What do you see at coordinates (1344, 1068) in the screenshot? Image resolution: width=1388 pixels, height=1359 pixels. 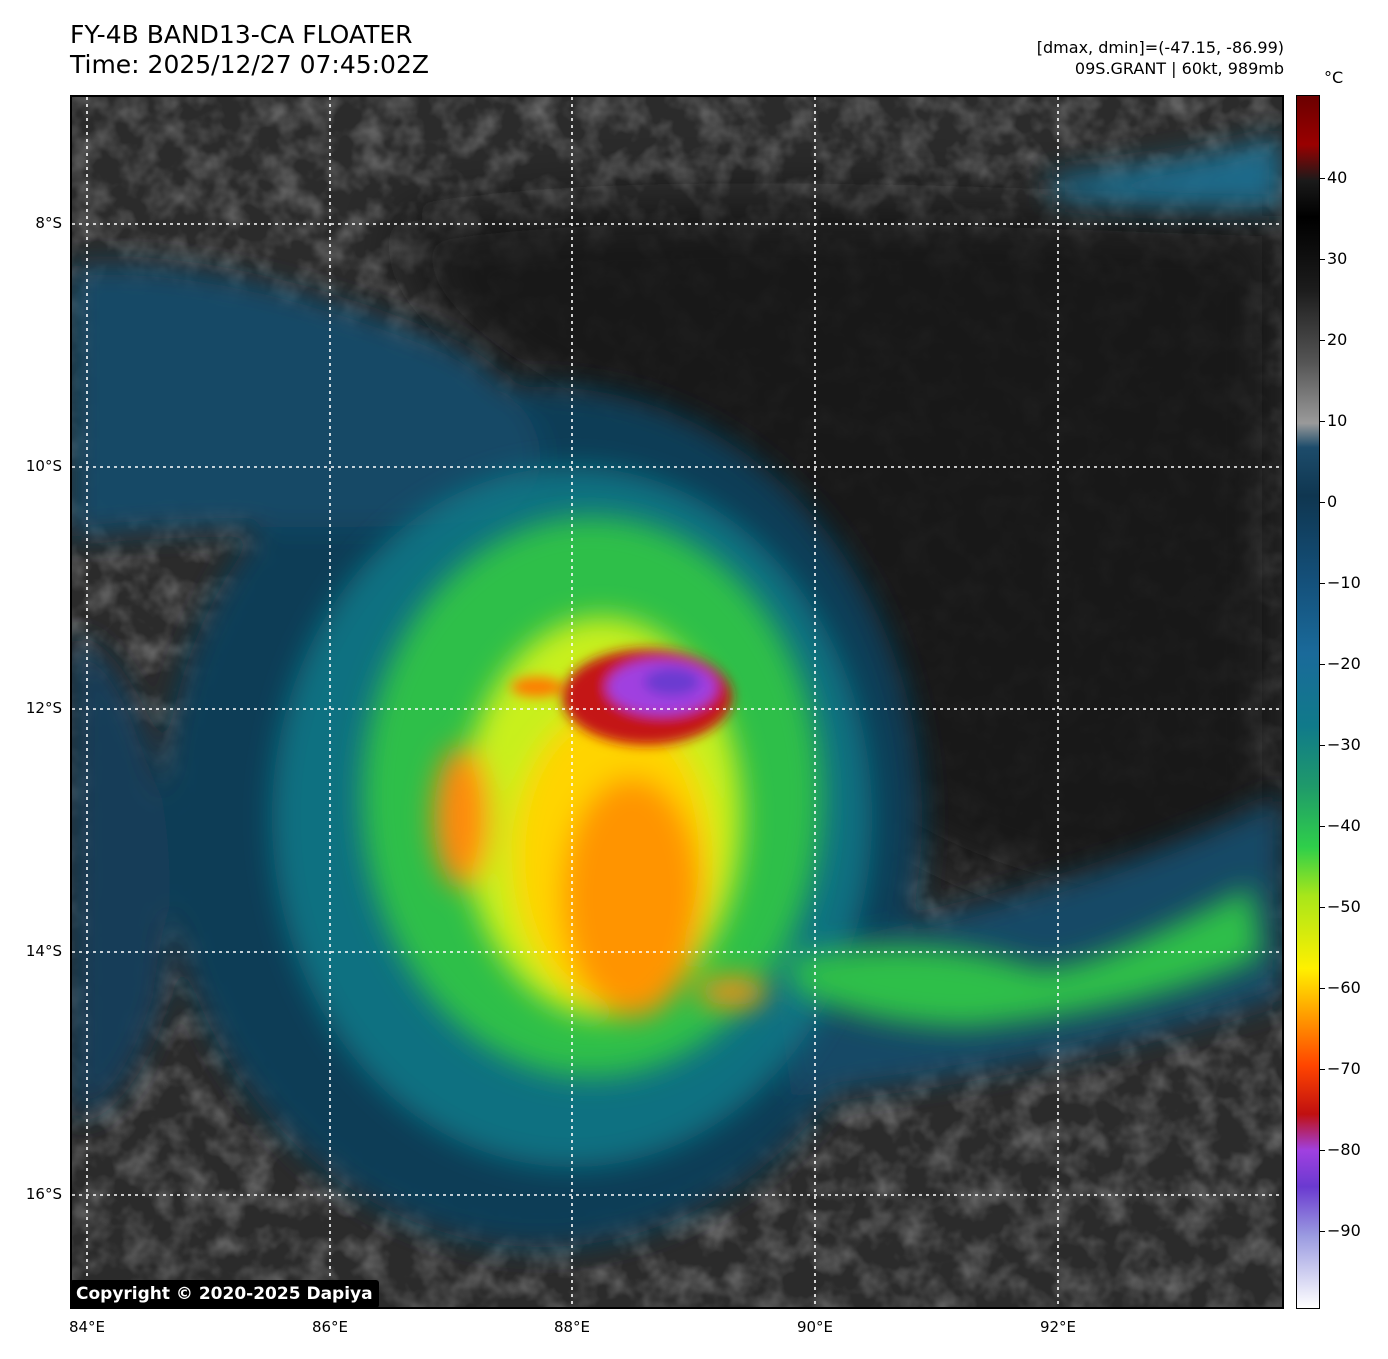 I see `colorbar-tick-label: −70` at bounding box center [1344, 1068].